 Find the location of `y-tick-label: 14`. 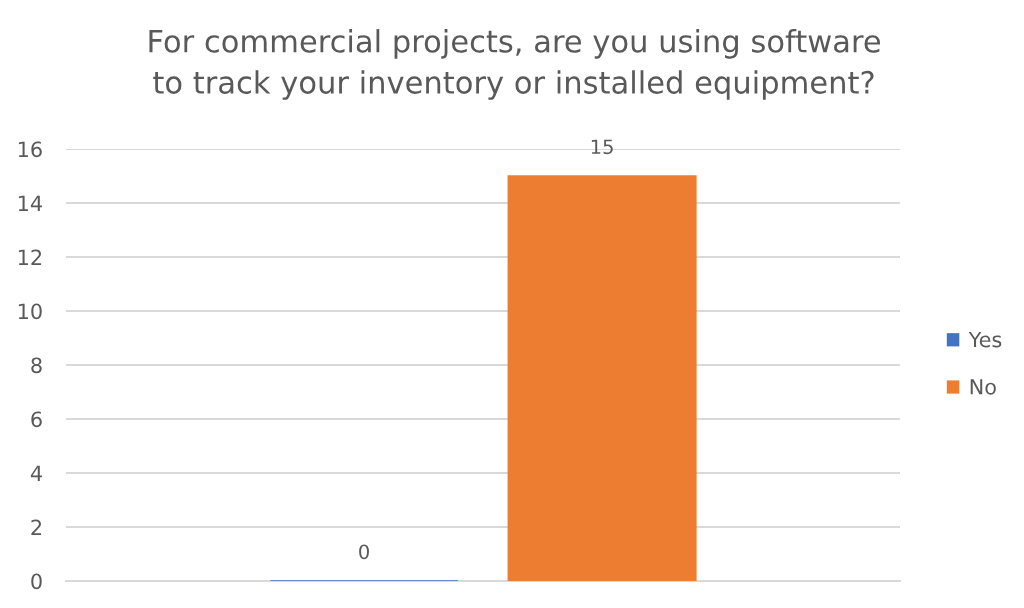

y-tick-label: 14 is located at coordinates (30, 203).